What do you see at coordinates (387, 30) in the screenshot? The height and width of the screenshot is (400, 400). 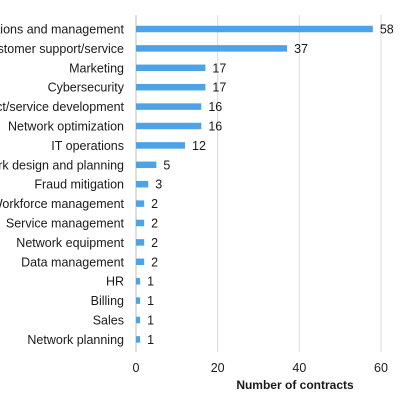 I see `value-label: 58` at bounding box center [387, 30].